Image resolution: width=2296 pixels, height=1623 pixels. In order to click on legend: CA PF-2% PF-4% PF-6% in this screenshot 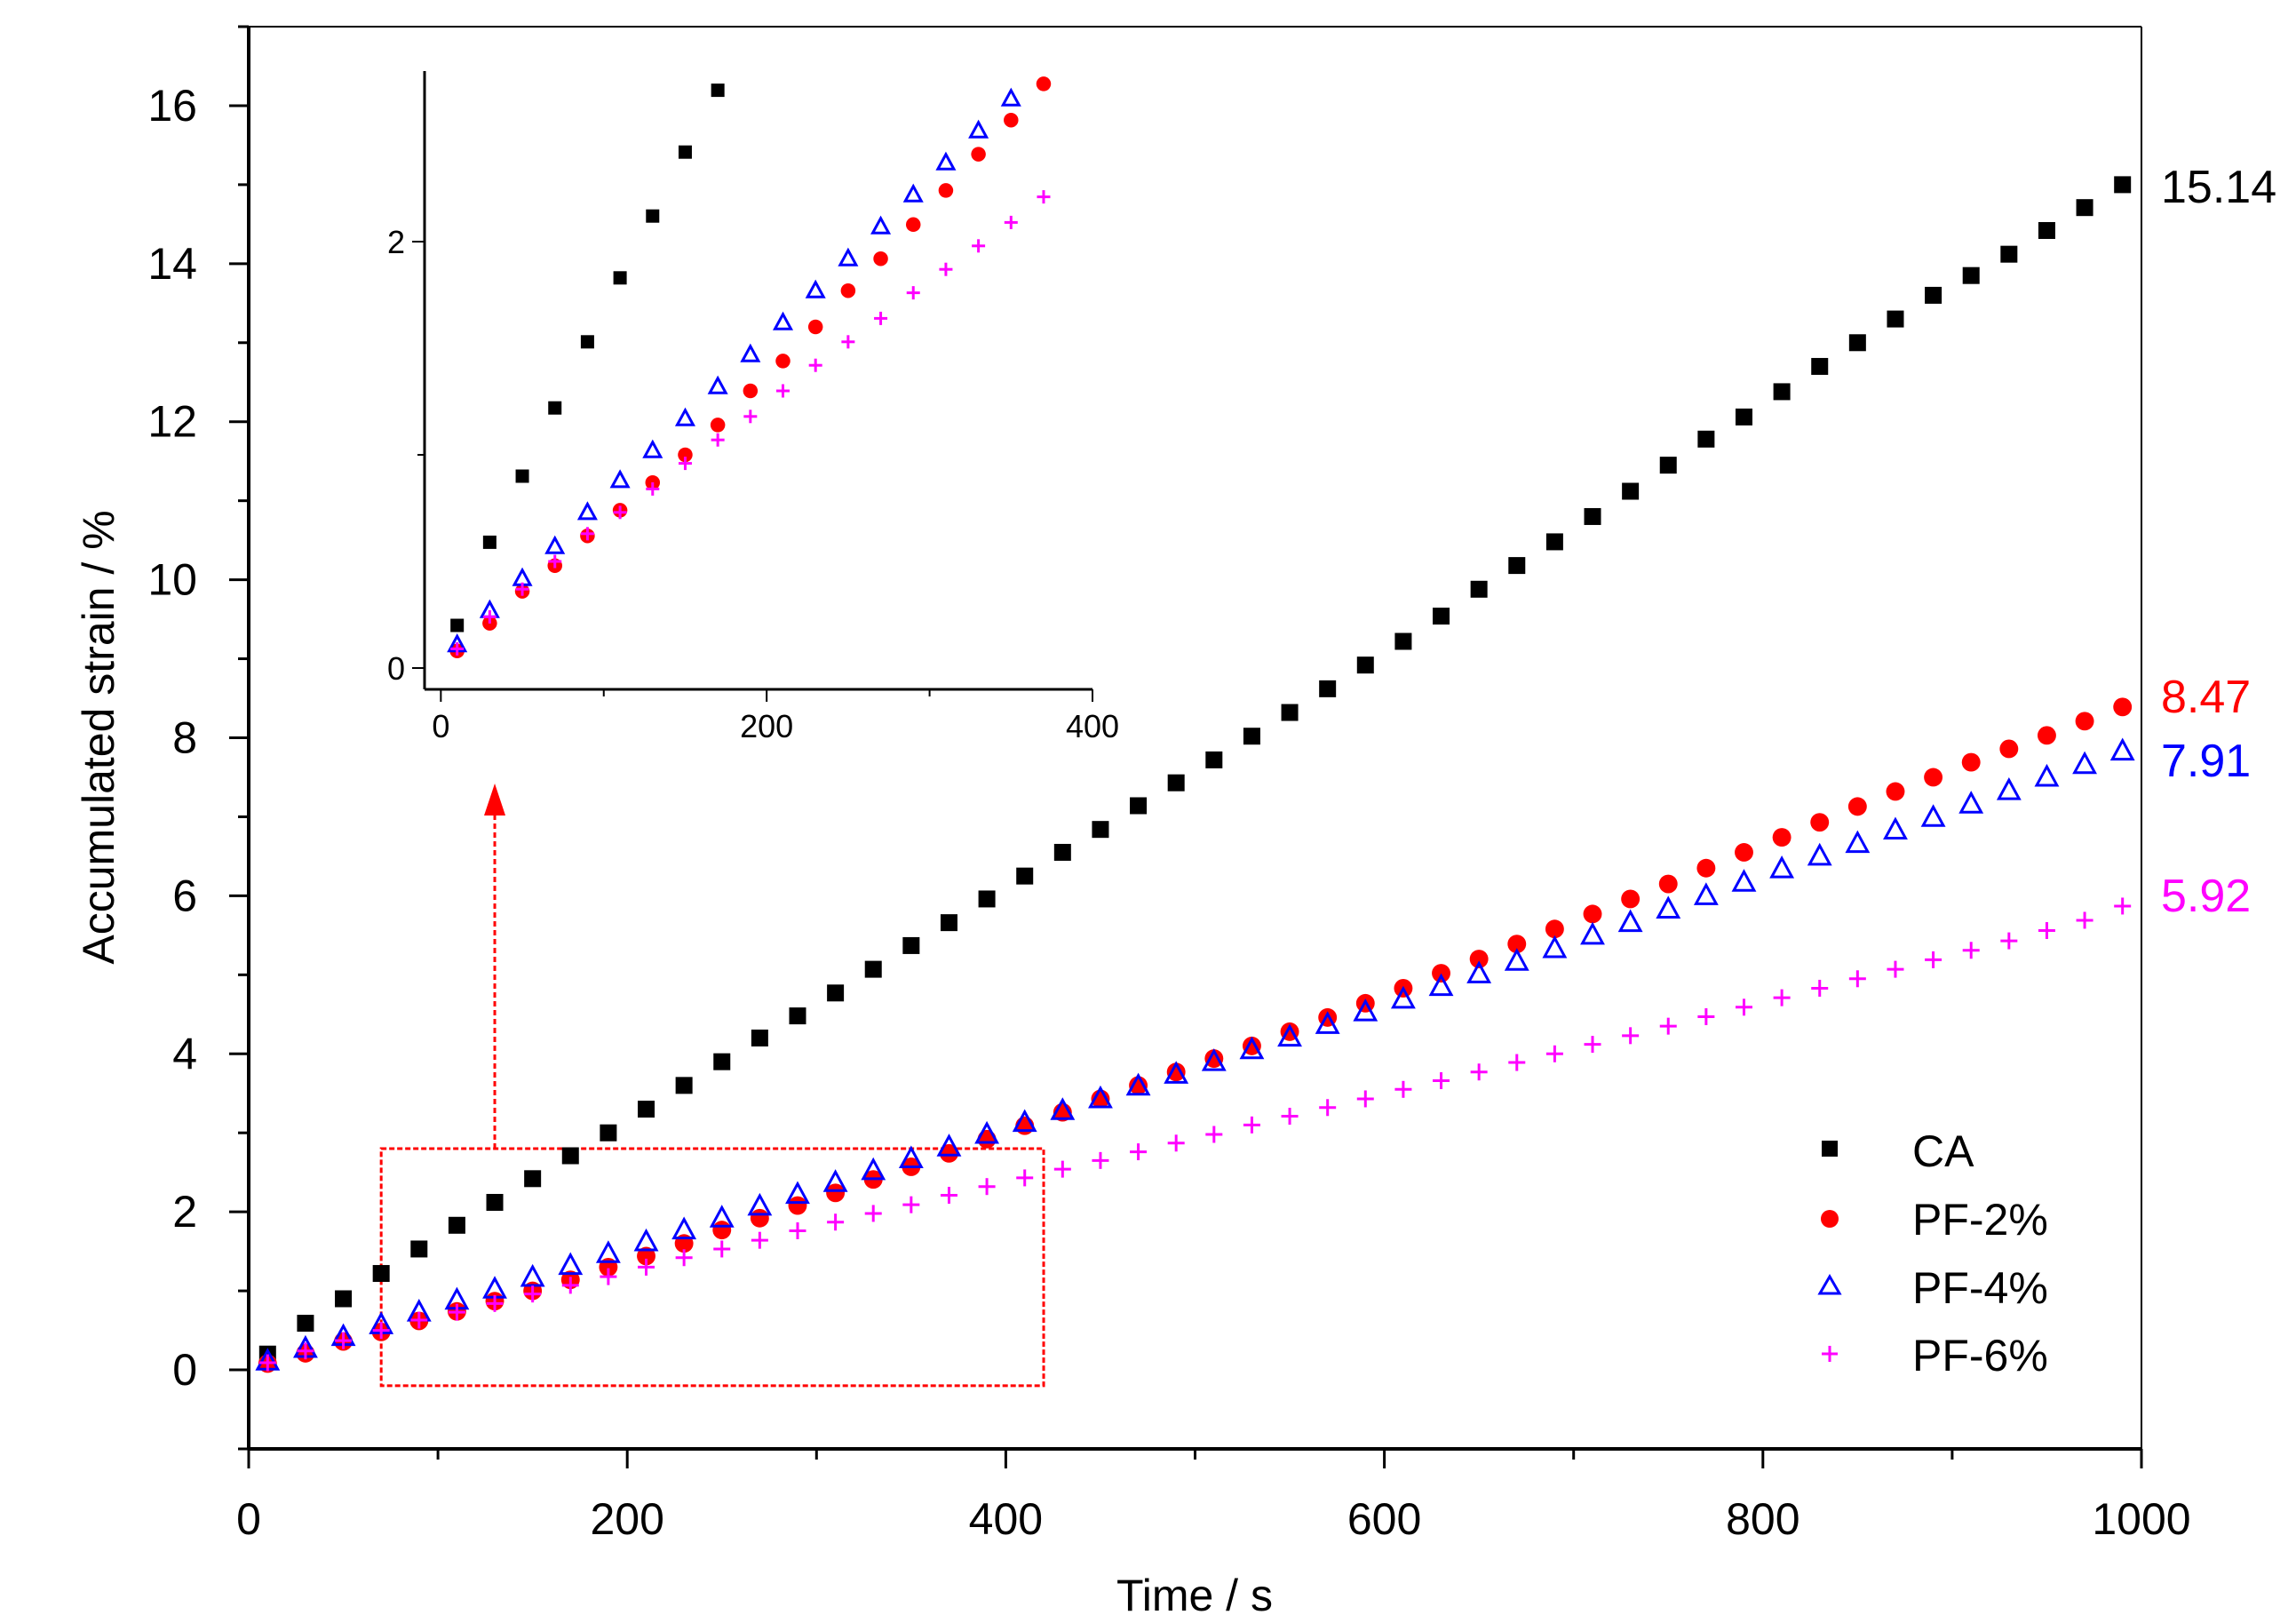, I will do `click(1932, 1253)`.